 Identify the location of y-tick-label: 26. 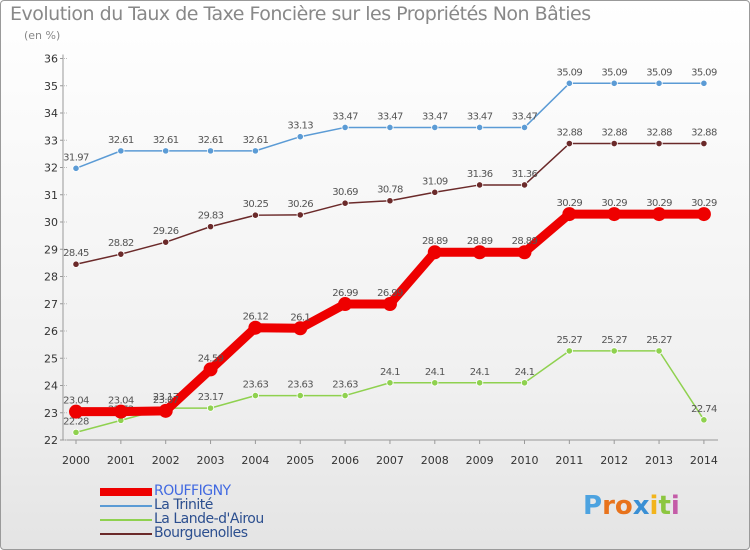
(51, 331).